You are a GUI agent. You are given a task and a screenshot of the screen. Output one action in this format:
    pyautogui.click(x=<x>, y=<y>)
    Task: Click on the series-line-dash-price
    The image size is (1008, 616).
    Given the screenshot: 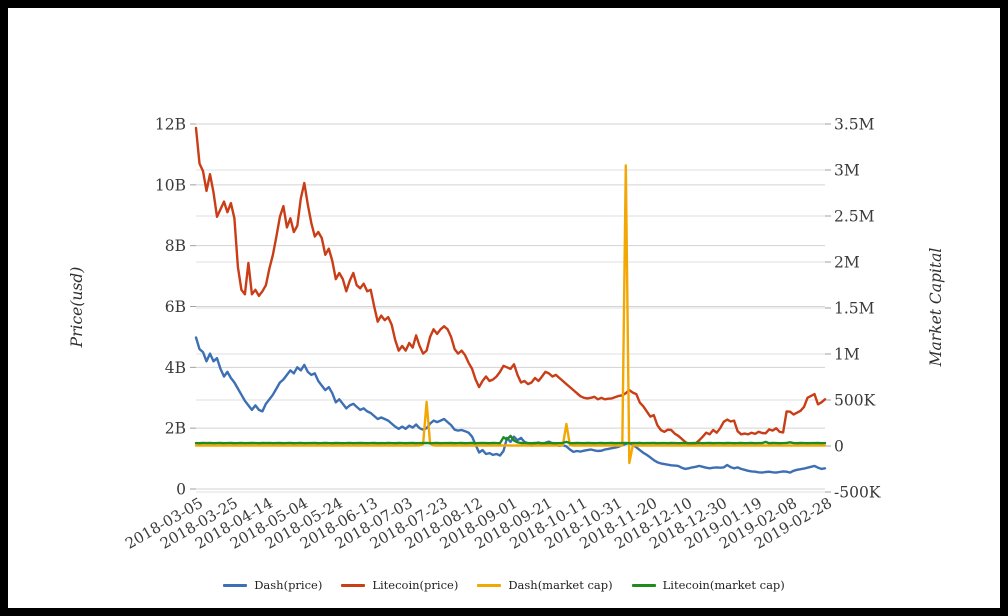 What is the action you would take?
    pyautogui.click(x=510, y=405)
    